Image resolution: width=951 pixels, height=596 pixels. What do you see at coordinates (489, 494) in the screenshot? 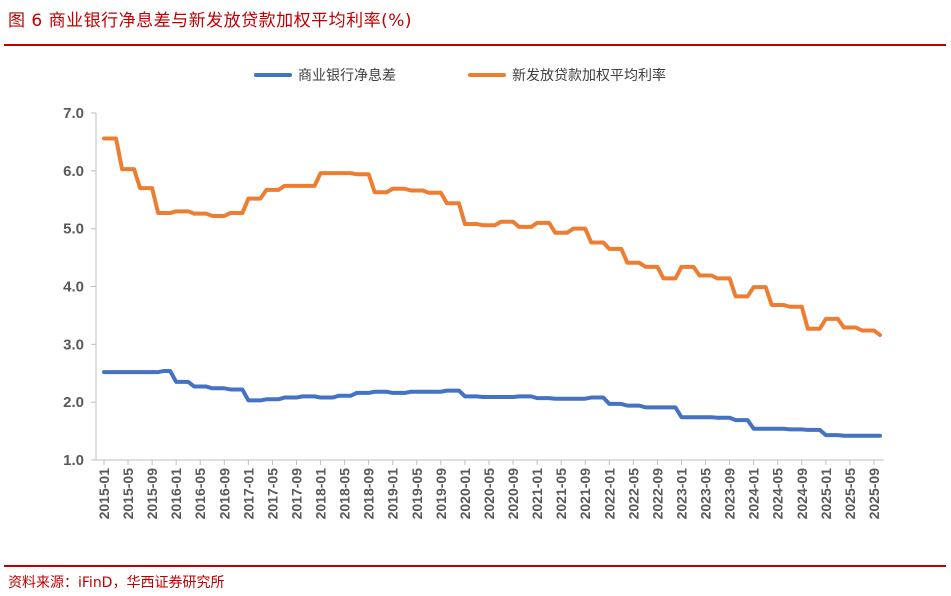
I see `x-tick-label: 2020-05` at bounding box center [489, 494].